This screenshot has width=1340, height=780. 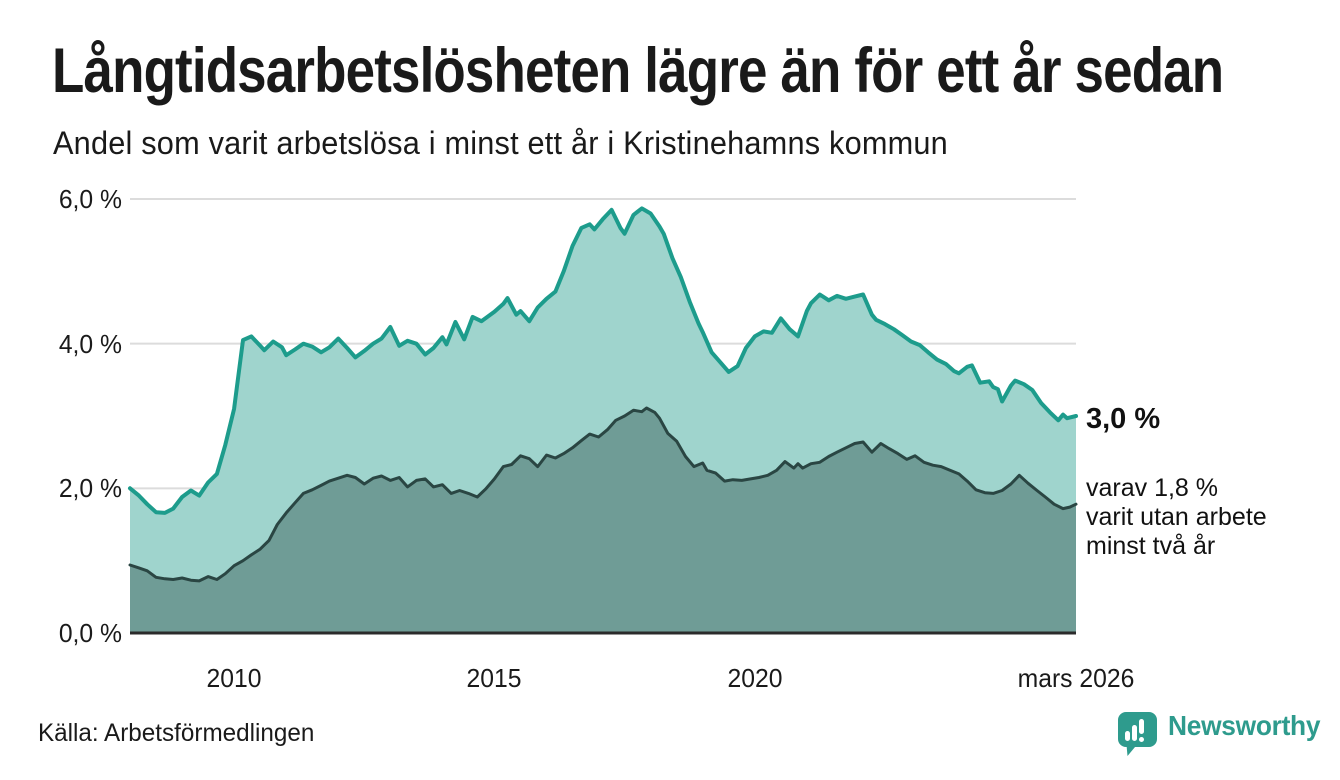 I want to click on y-tick-6,0: 6,0 %, so click(x=90, y=199).